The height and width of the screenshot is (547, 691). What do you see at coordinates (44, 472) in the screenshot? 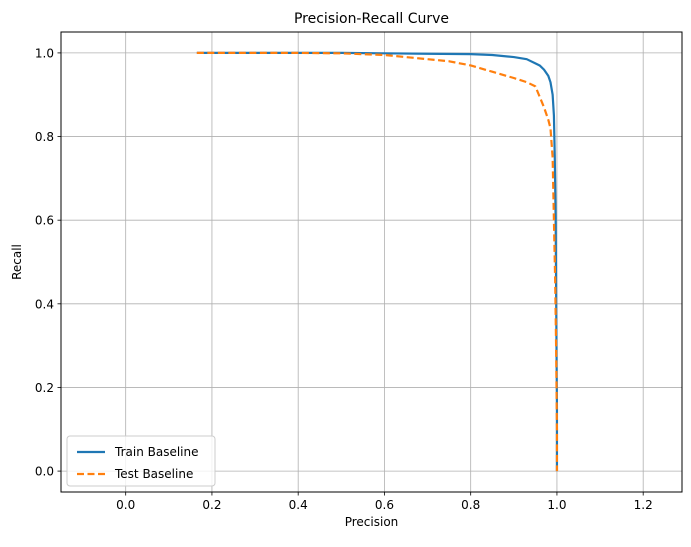
I see `y-tick-label-0-0: 0.0` at bounding box center [44, 472].